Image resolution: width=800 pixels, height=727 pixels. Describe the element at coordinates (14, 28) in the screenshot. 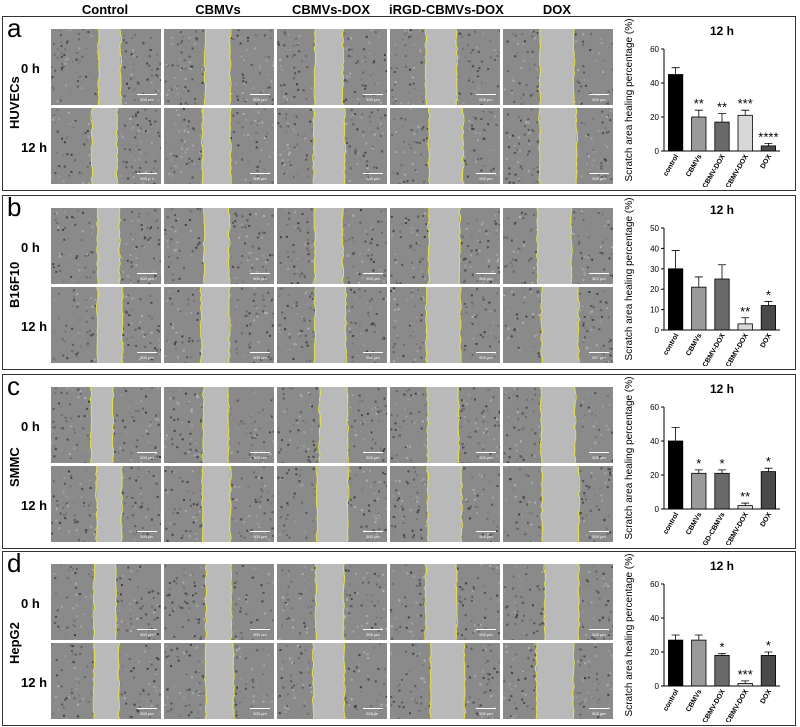

I see `panel-letter: a` at that location.